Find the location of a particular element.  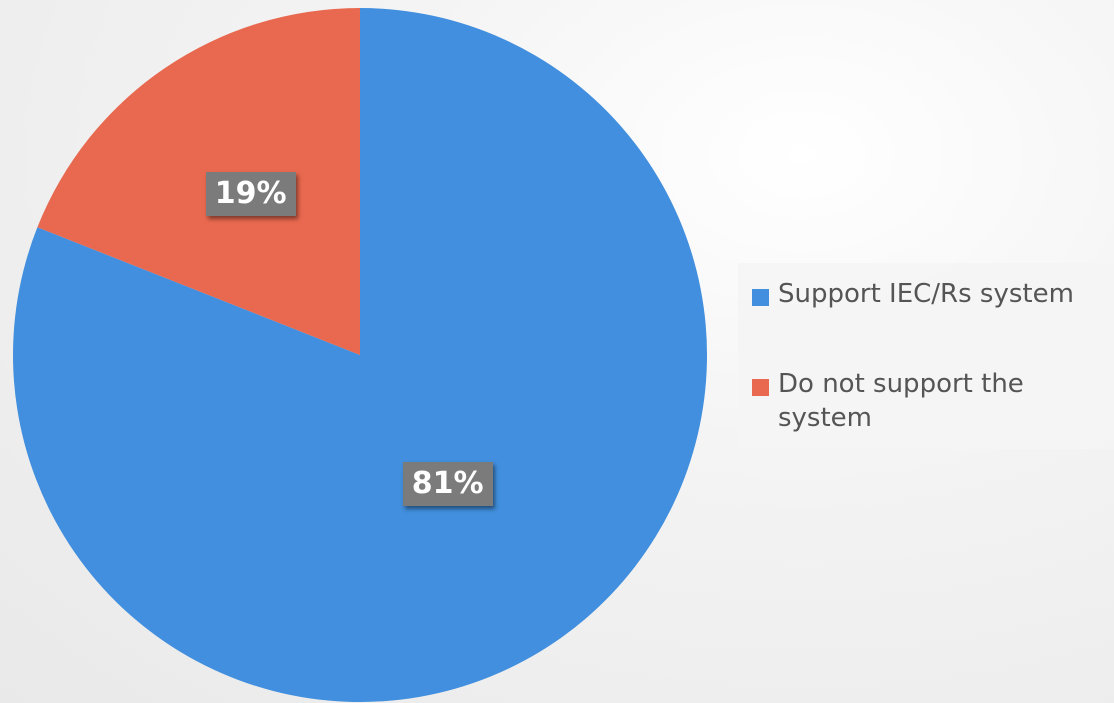

legend-swatch-do-not-support is located at coordinates (760, 387).